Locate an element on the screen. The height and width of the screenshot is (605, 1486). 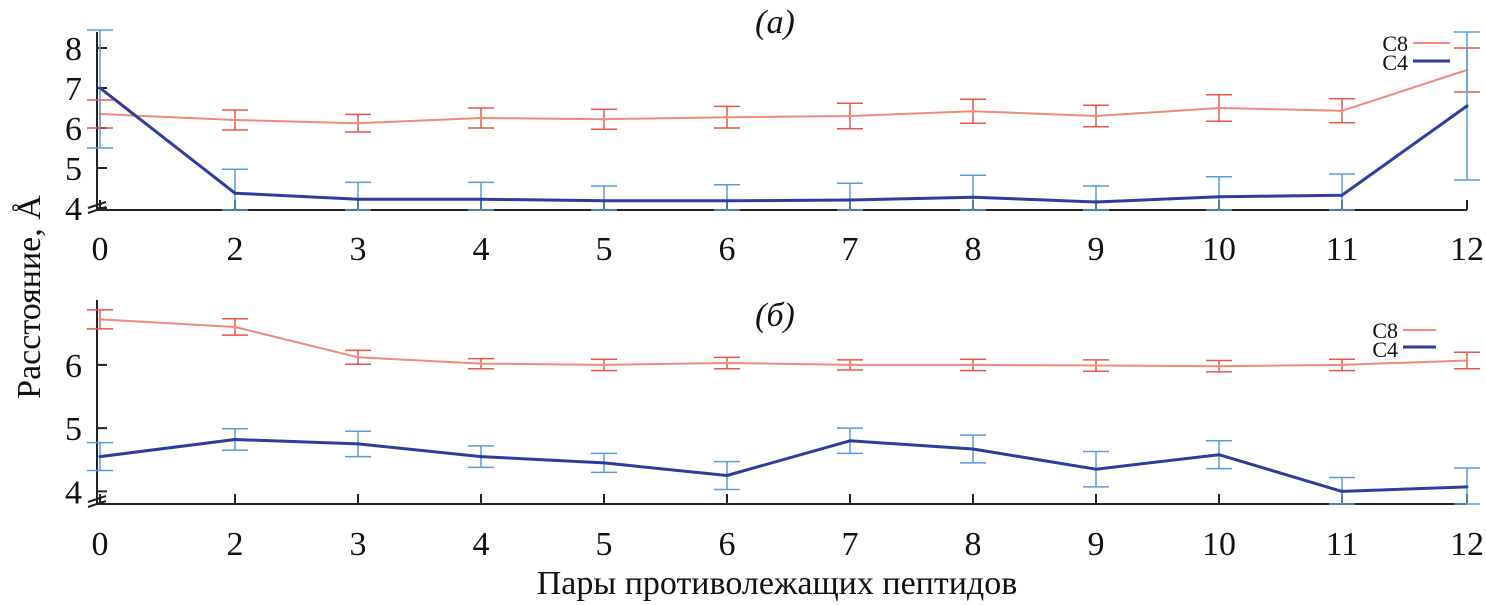
panel-a-x-tick-labels: 0 2 3 4 5 6 7 8 9 10 11 12 is located at coordinates (788, 249).